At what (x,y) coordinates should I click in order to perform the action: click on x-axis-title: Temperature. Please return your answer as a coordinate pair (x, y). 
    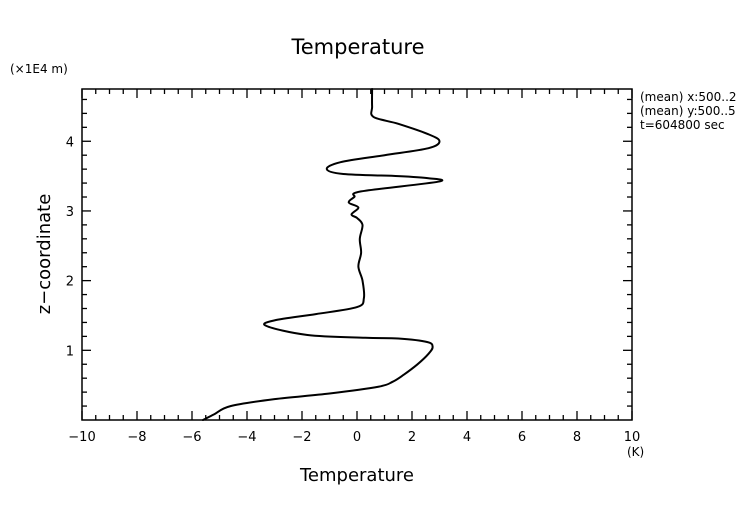
    Looking at the image, I should click on (356, 475).